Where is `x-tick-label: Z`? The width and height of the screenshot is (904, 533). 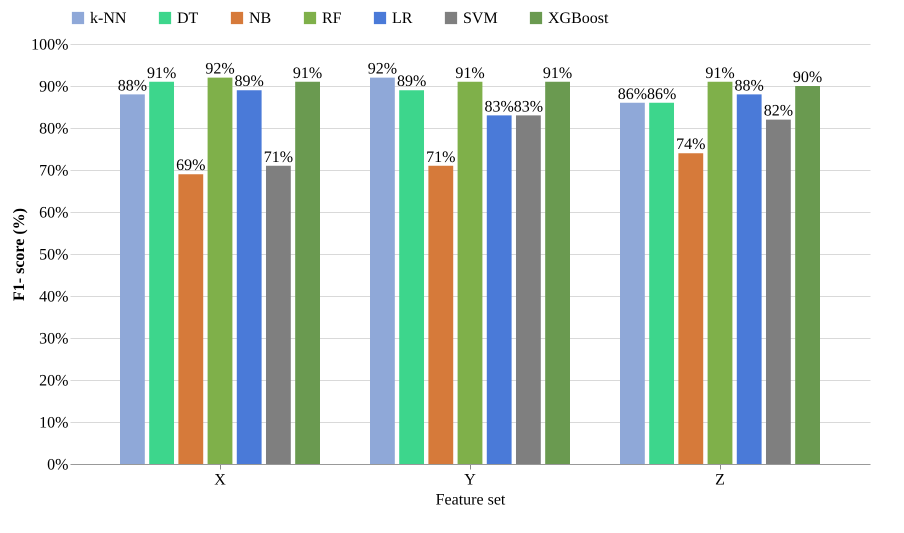 x-tick-label: Z is located at coordinates (720, 480).